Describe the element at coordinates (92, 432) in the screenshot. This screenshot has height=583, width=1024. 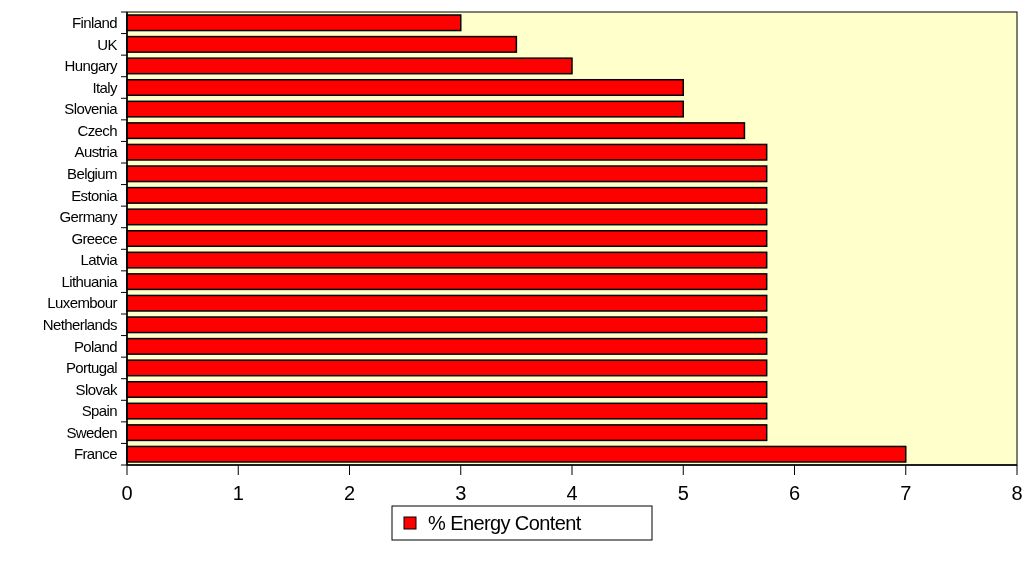
I see `y-tick-label: Sweden` at that location.